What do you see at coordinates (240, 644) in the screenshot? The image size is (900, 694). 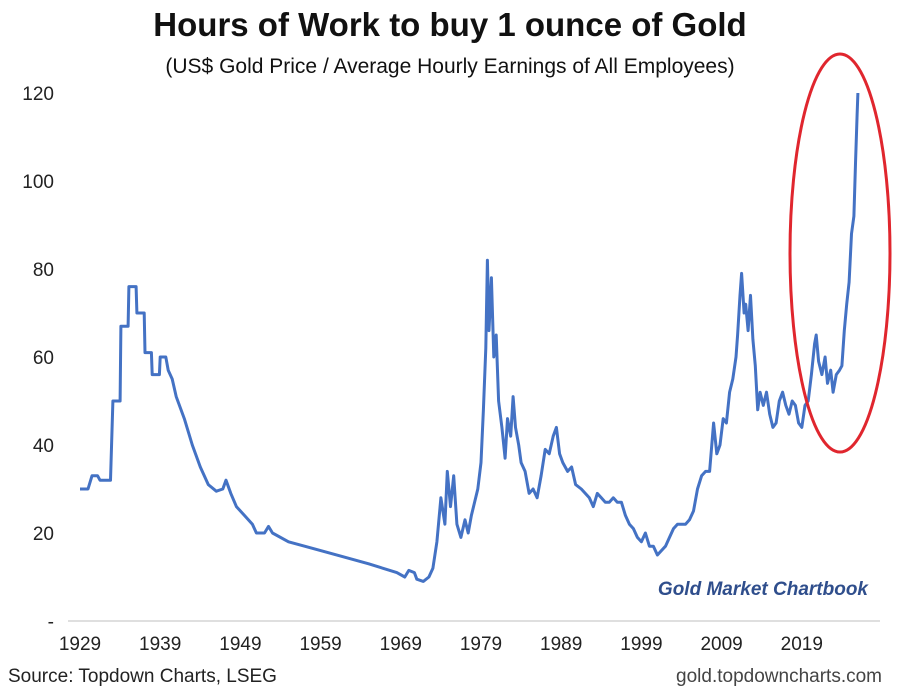 I see `x-tick-label: 1949` at bounding box center [240, 644].